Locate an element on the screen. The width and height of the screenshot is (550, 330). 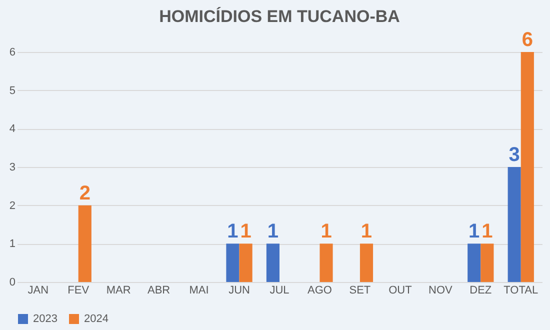
data-label: 2 is located at coordinates (84, 193).